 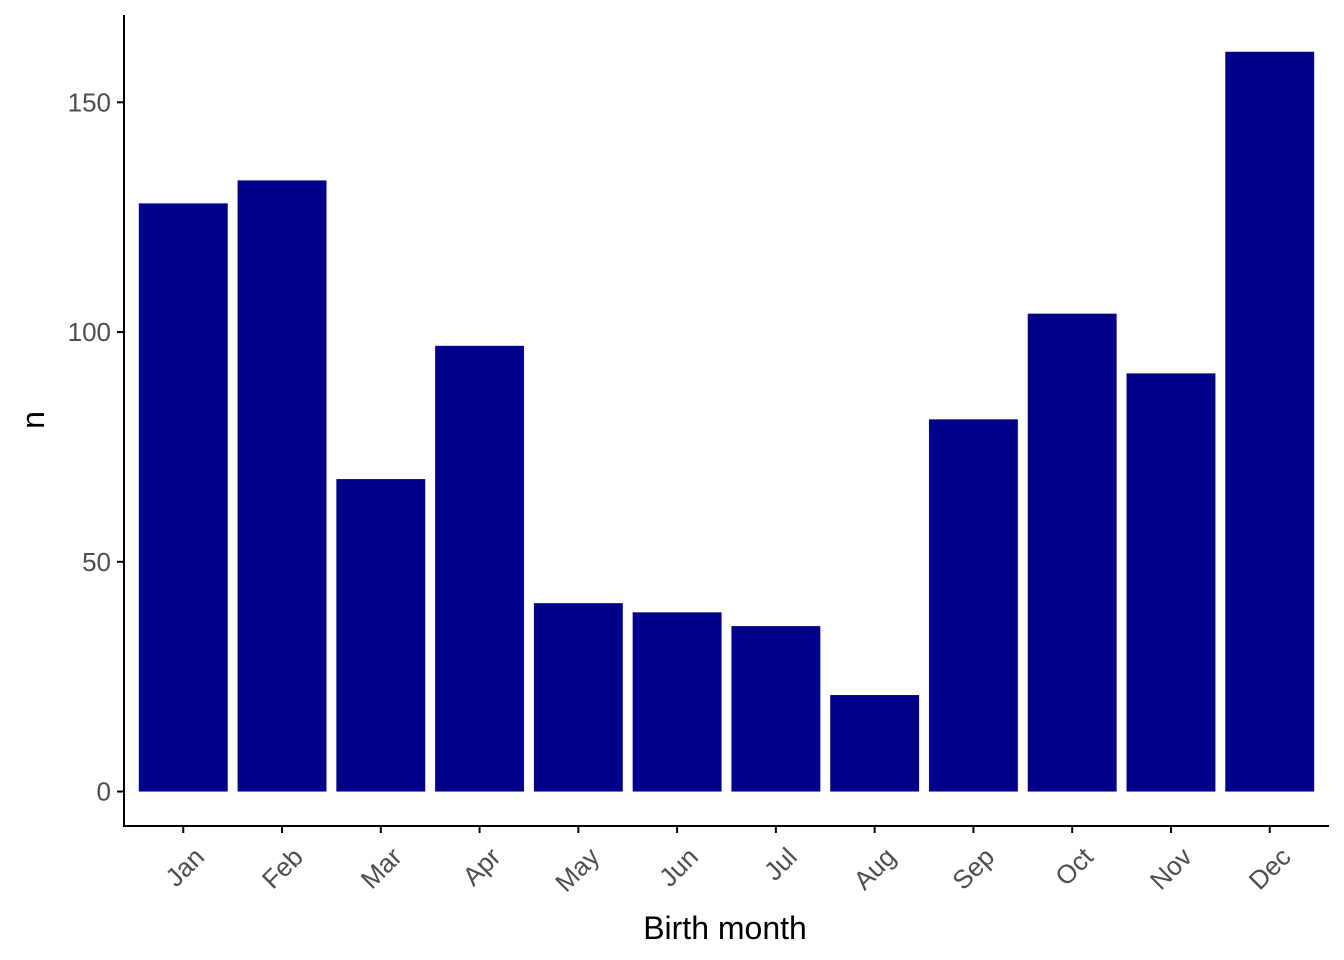 I want to click on x-tick-label-jul: Jul, so click(x=780, y=864).